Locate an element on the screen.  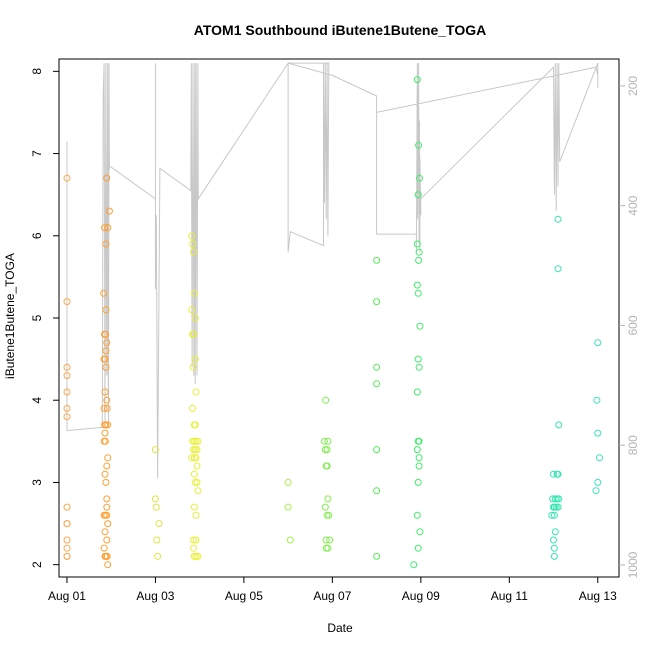
y-tick-label: 4 is located at coordinates (37, 400).